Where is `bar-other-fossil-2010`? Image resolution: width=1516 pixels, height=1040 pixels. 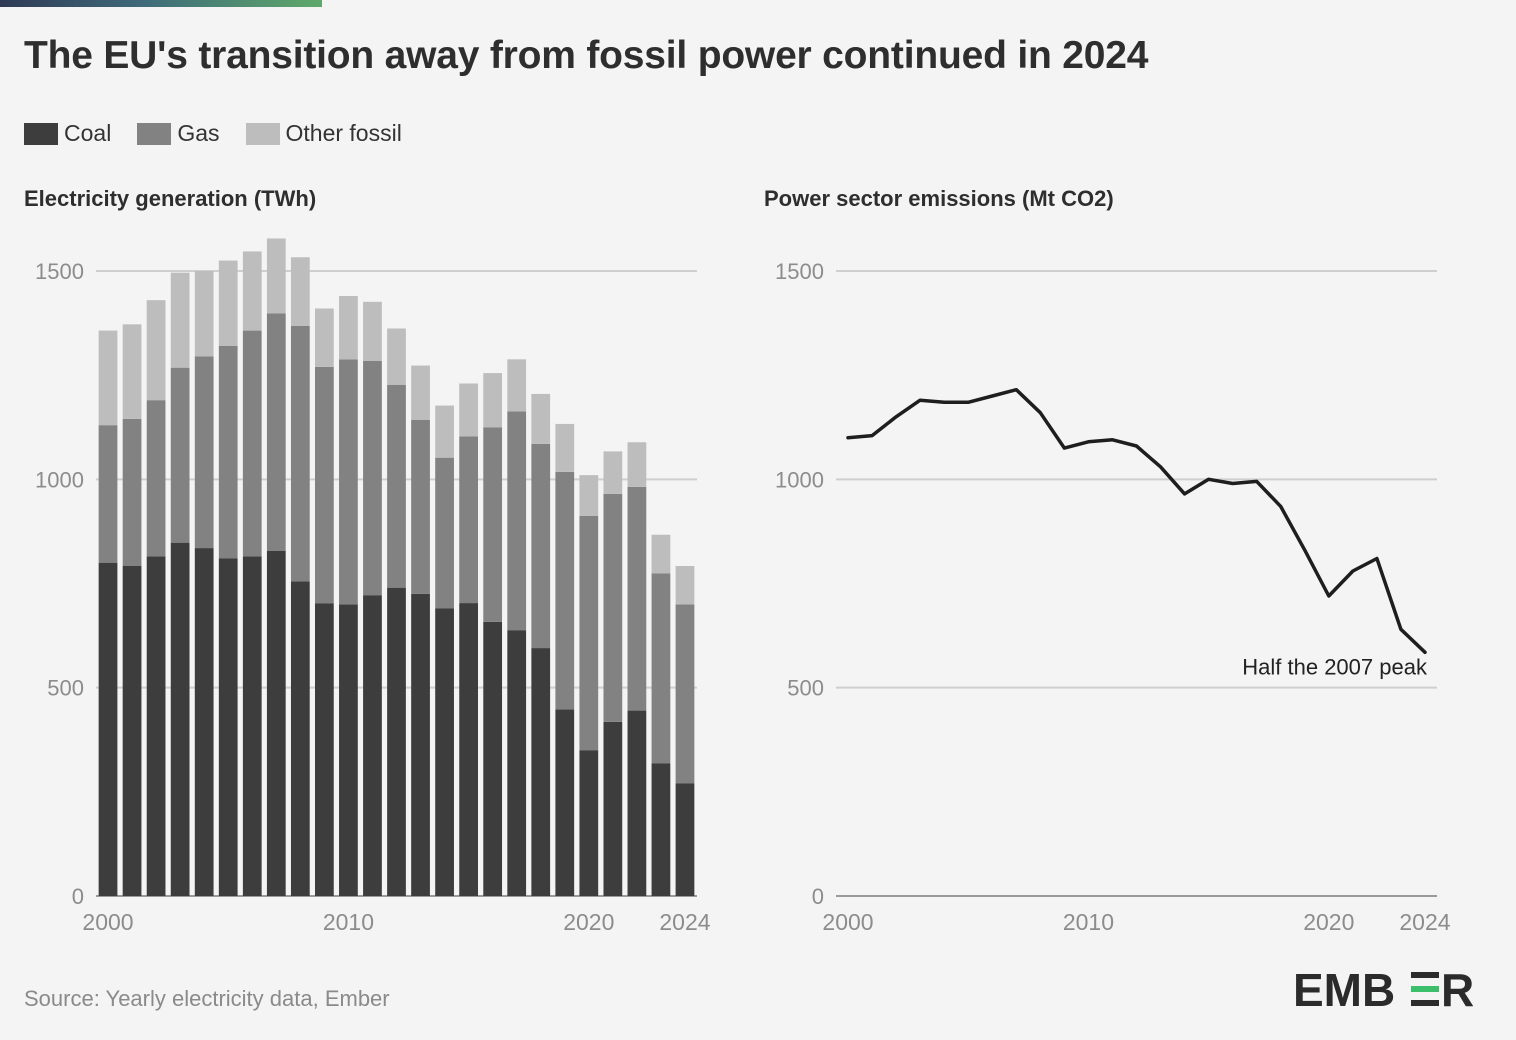
bar-other-fossil-2010 is located at coordinates (348, 328).